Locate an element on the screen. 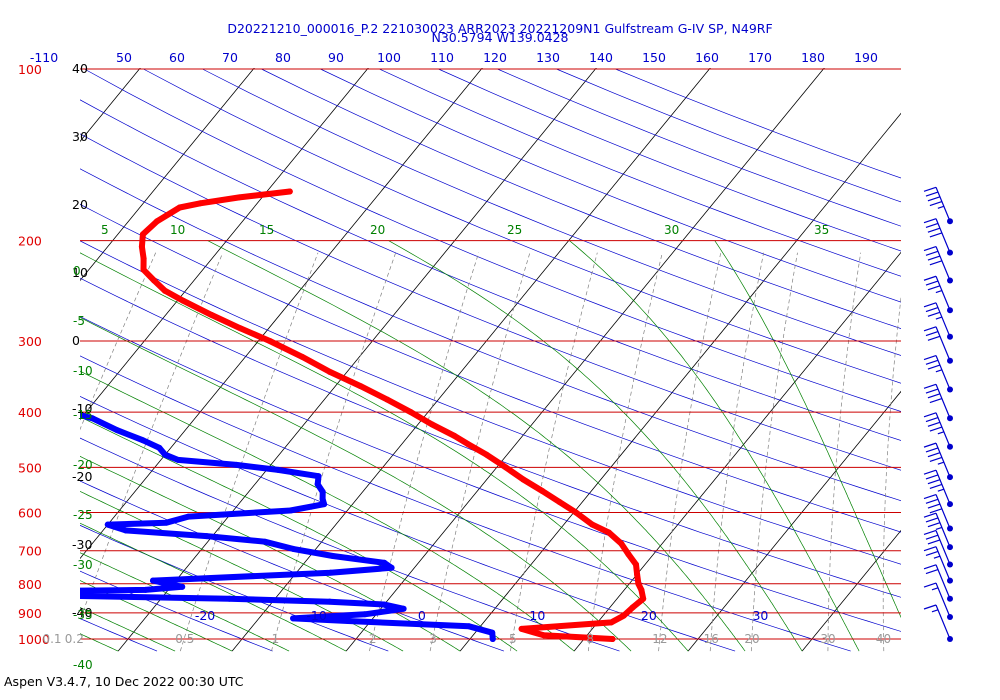 The height and width of the screenshot is (700, 1000). pressure-label: 300 is located at coordinates (30, 341).